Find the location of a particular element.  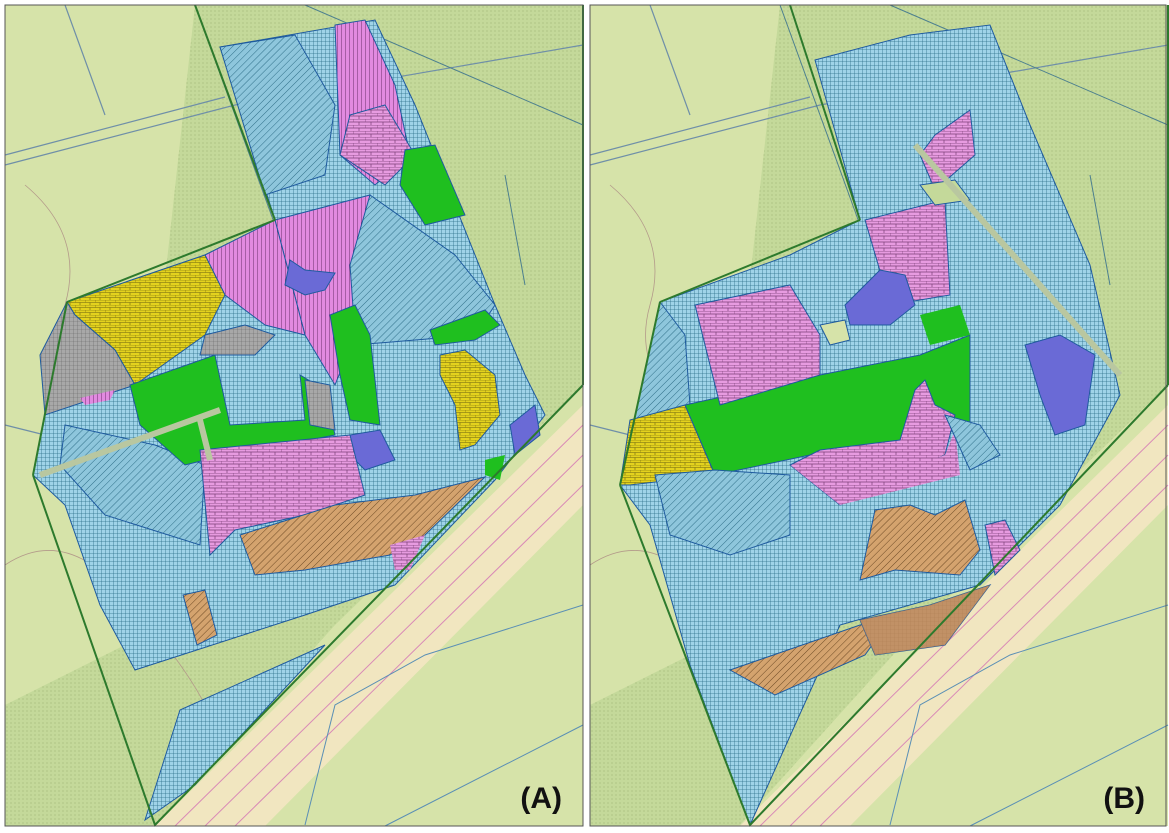

panel-label: (B) is located at coordinates (1124, 798).